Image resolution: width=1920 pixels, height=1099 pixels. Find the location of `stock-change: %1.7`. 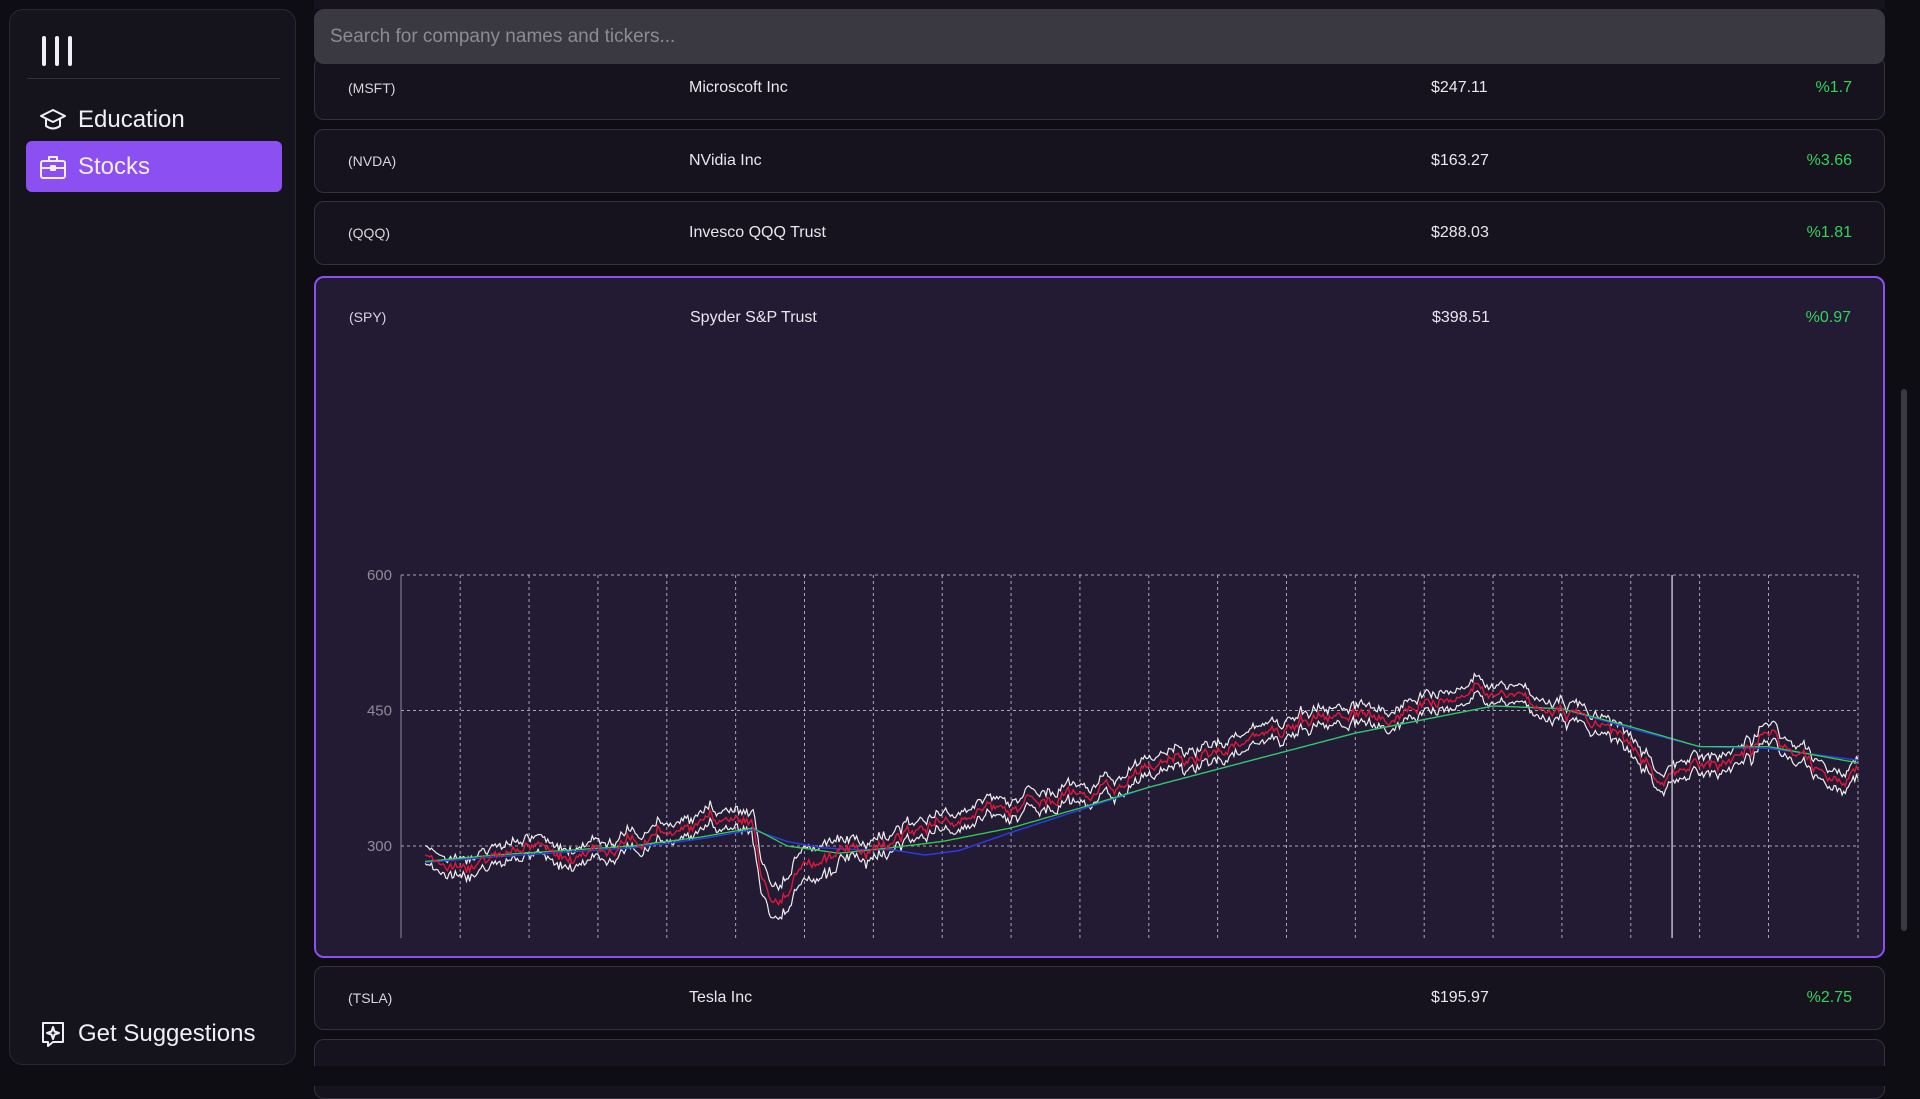

stock-change: %1.7 is located at coordinates (1833, 87).